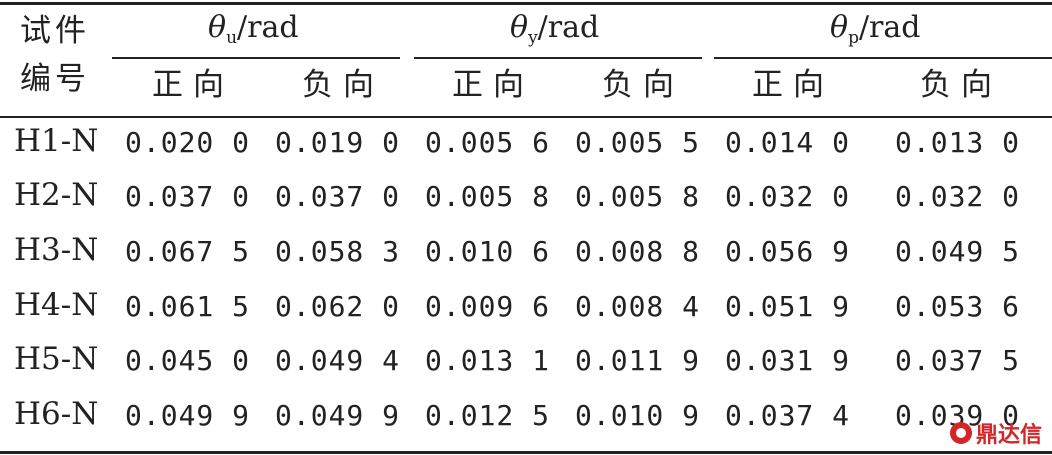 The width and height of the screenshot is (1052, 455). I want to click on top-rule, so click(526, 3).